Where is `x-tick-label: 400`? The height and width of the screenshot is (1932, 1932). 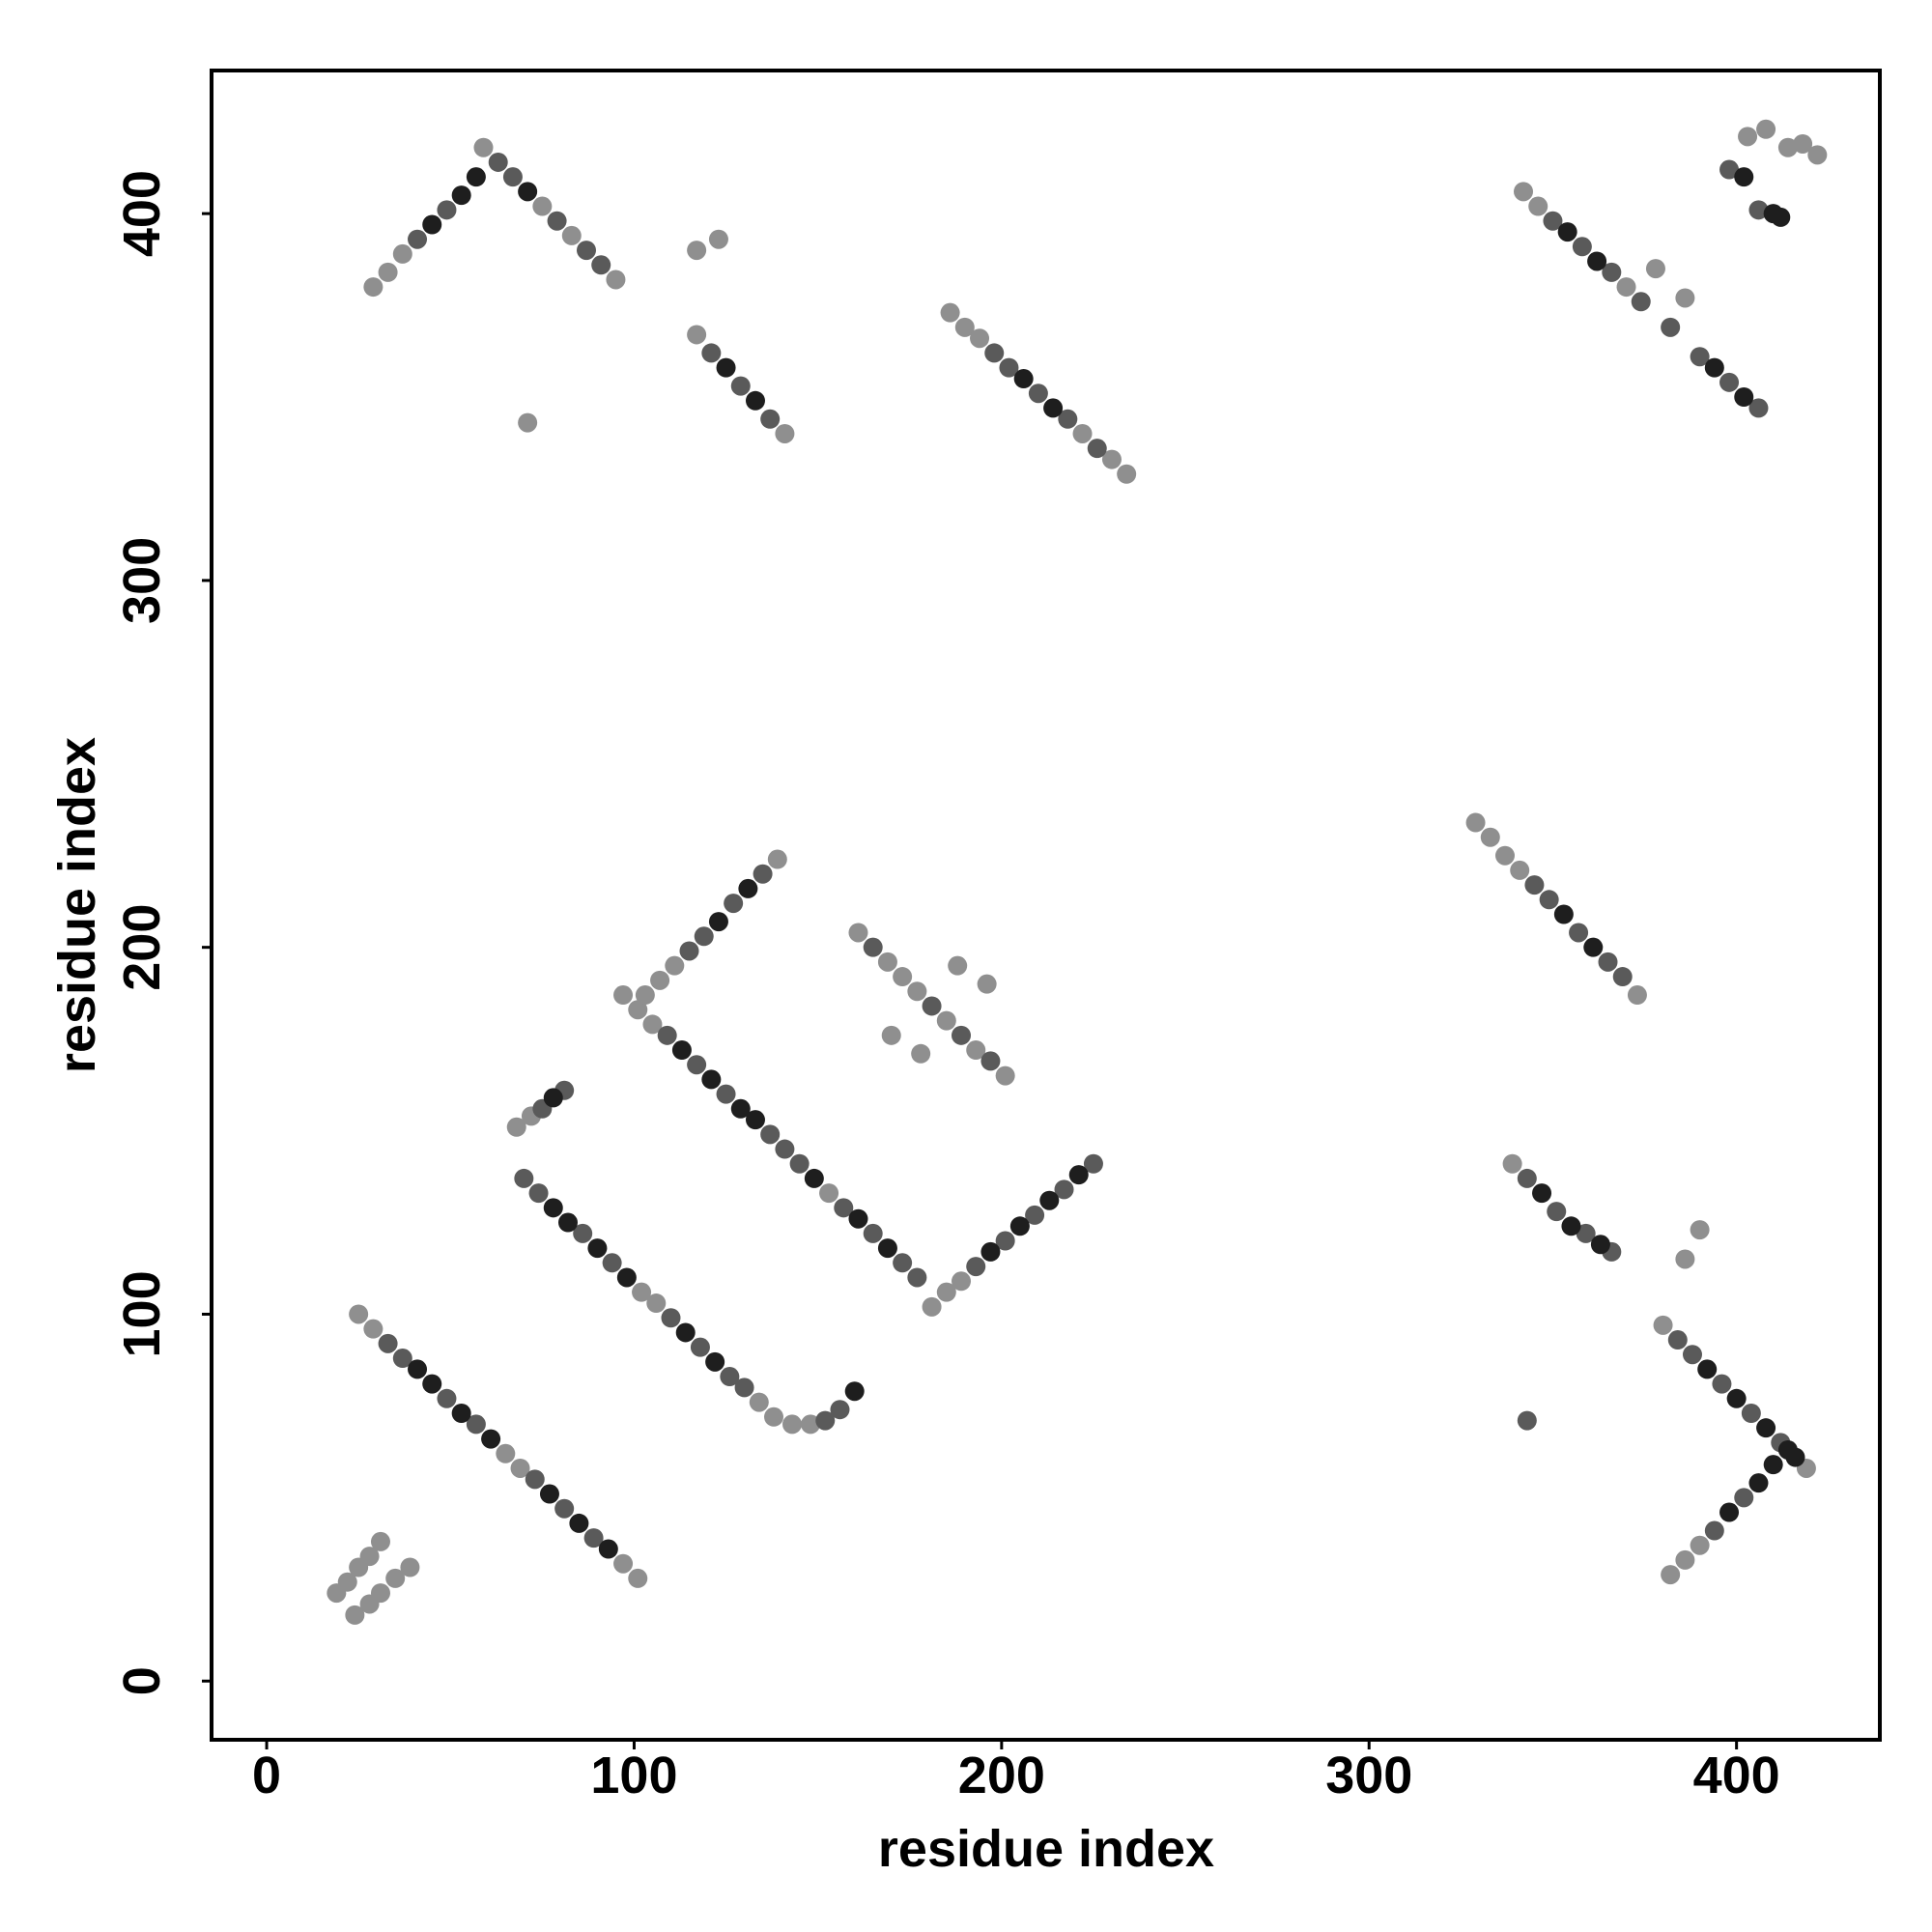
x-tick-label: 400 is located at coordinates (1736, 1775).